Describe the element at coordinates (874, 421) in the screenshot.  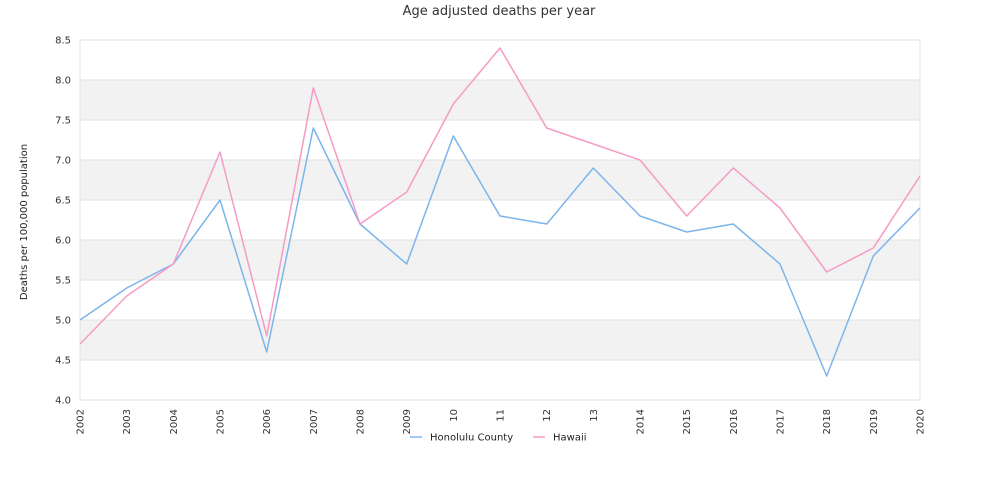
I see `x-tick-label: 2019` at that location.